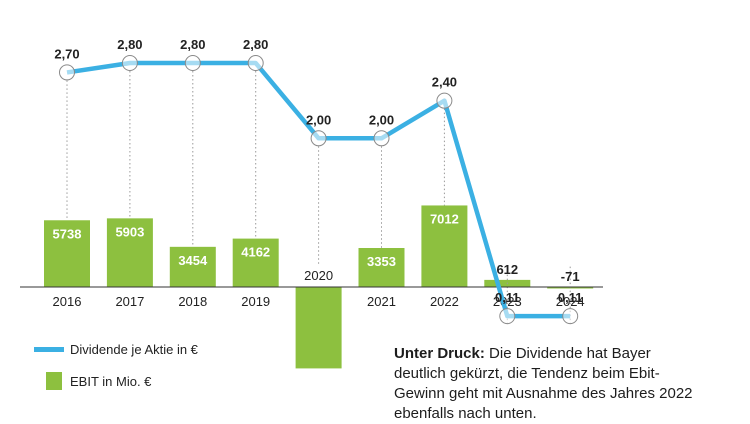 Image resolution: width=750 pixels, height=424 pixels. Describe the element at coordinates (67, 72) in the screenshot. I see `dividend-marker-2016` at that location.